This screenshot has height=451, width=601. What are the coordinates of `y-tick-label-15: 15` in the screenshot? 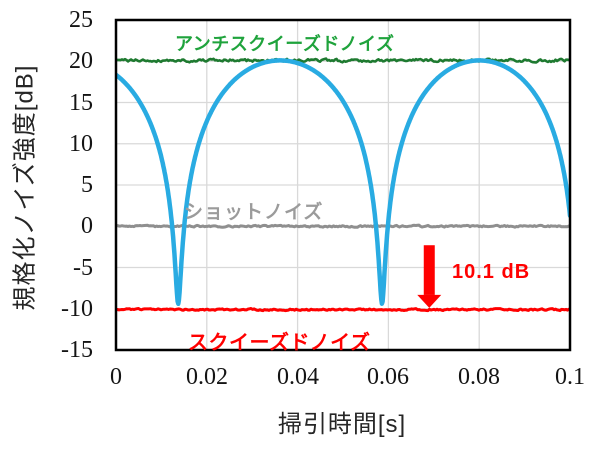 It's located at (81, 103).